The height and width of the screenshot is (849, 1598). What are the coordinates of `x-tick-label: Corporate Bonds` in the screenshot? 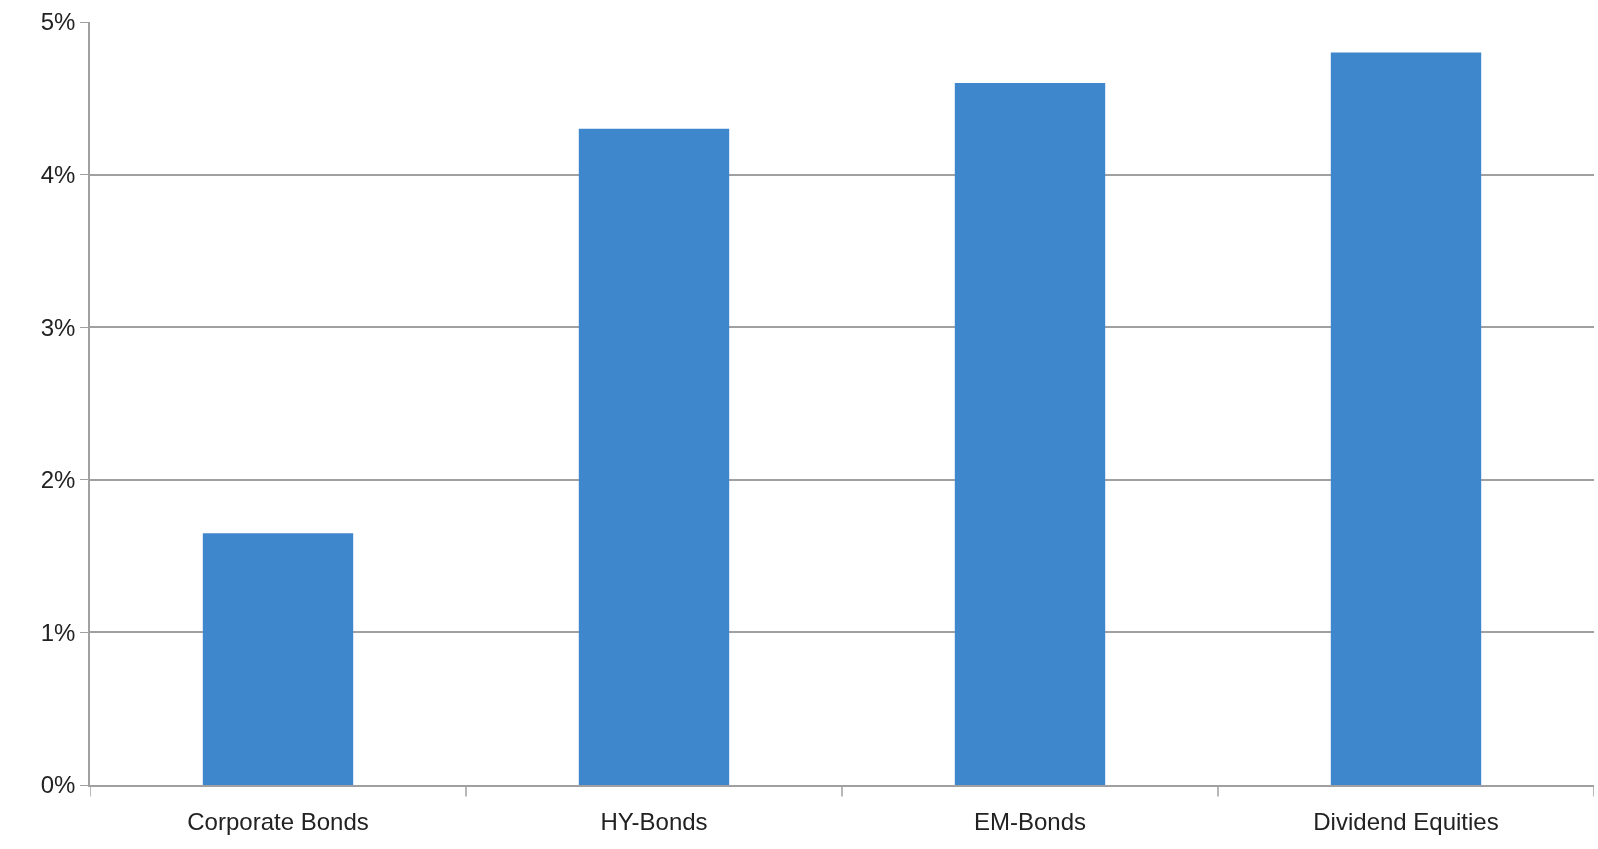 It's located at (278, 821).